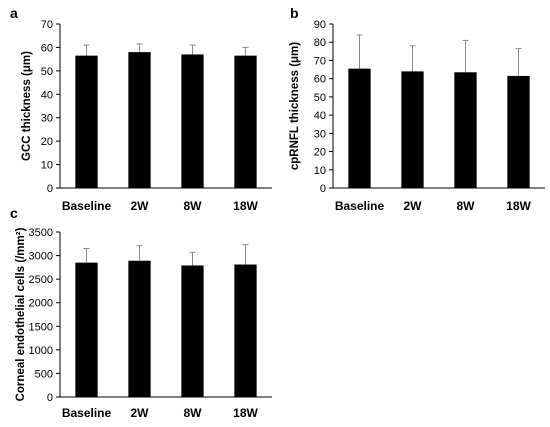  I want to click on category-label-c: 18W, so click(245, 413).